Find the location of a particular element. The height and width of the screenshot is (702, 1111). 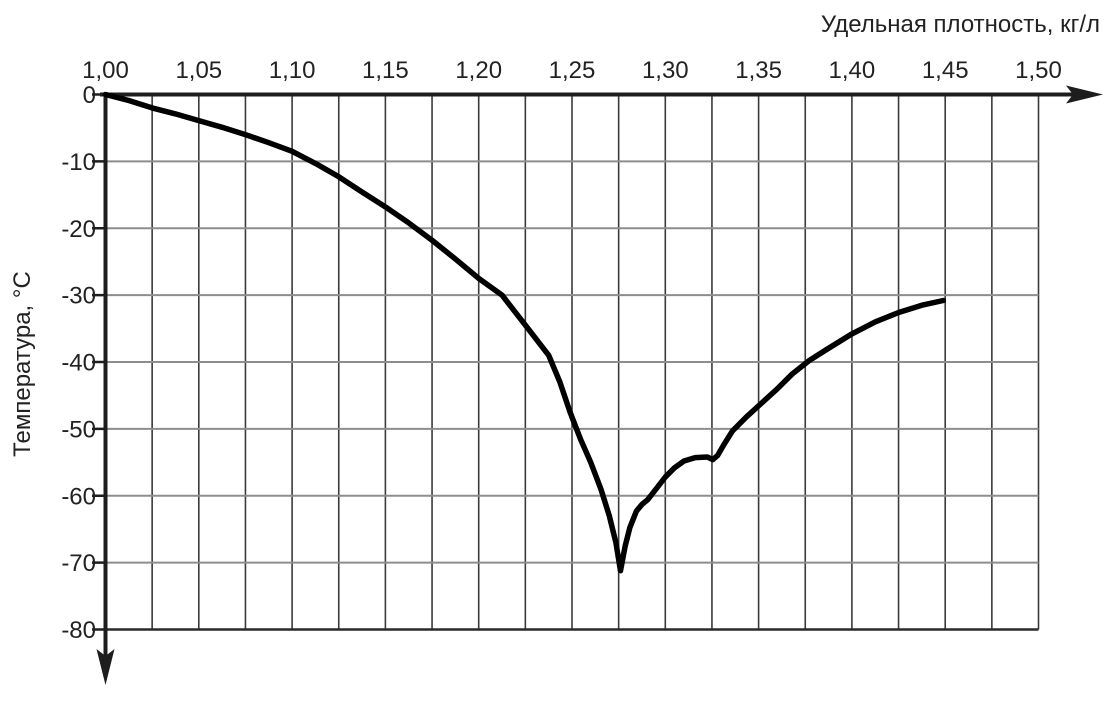

y-tick-label: -40 is located at coordinates (78, 363).